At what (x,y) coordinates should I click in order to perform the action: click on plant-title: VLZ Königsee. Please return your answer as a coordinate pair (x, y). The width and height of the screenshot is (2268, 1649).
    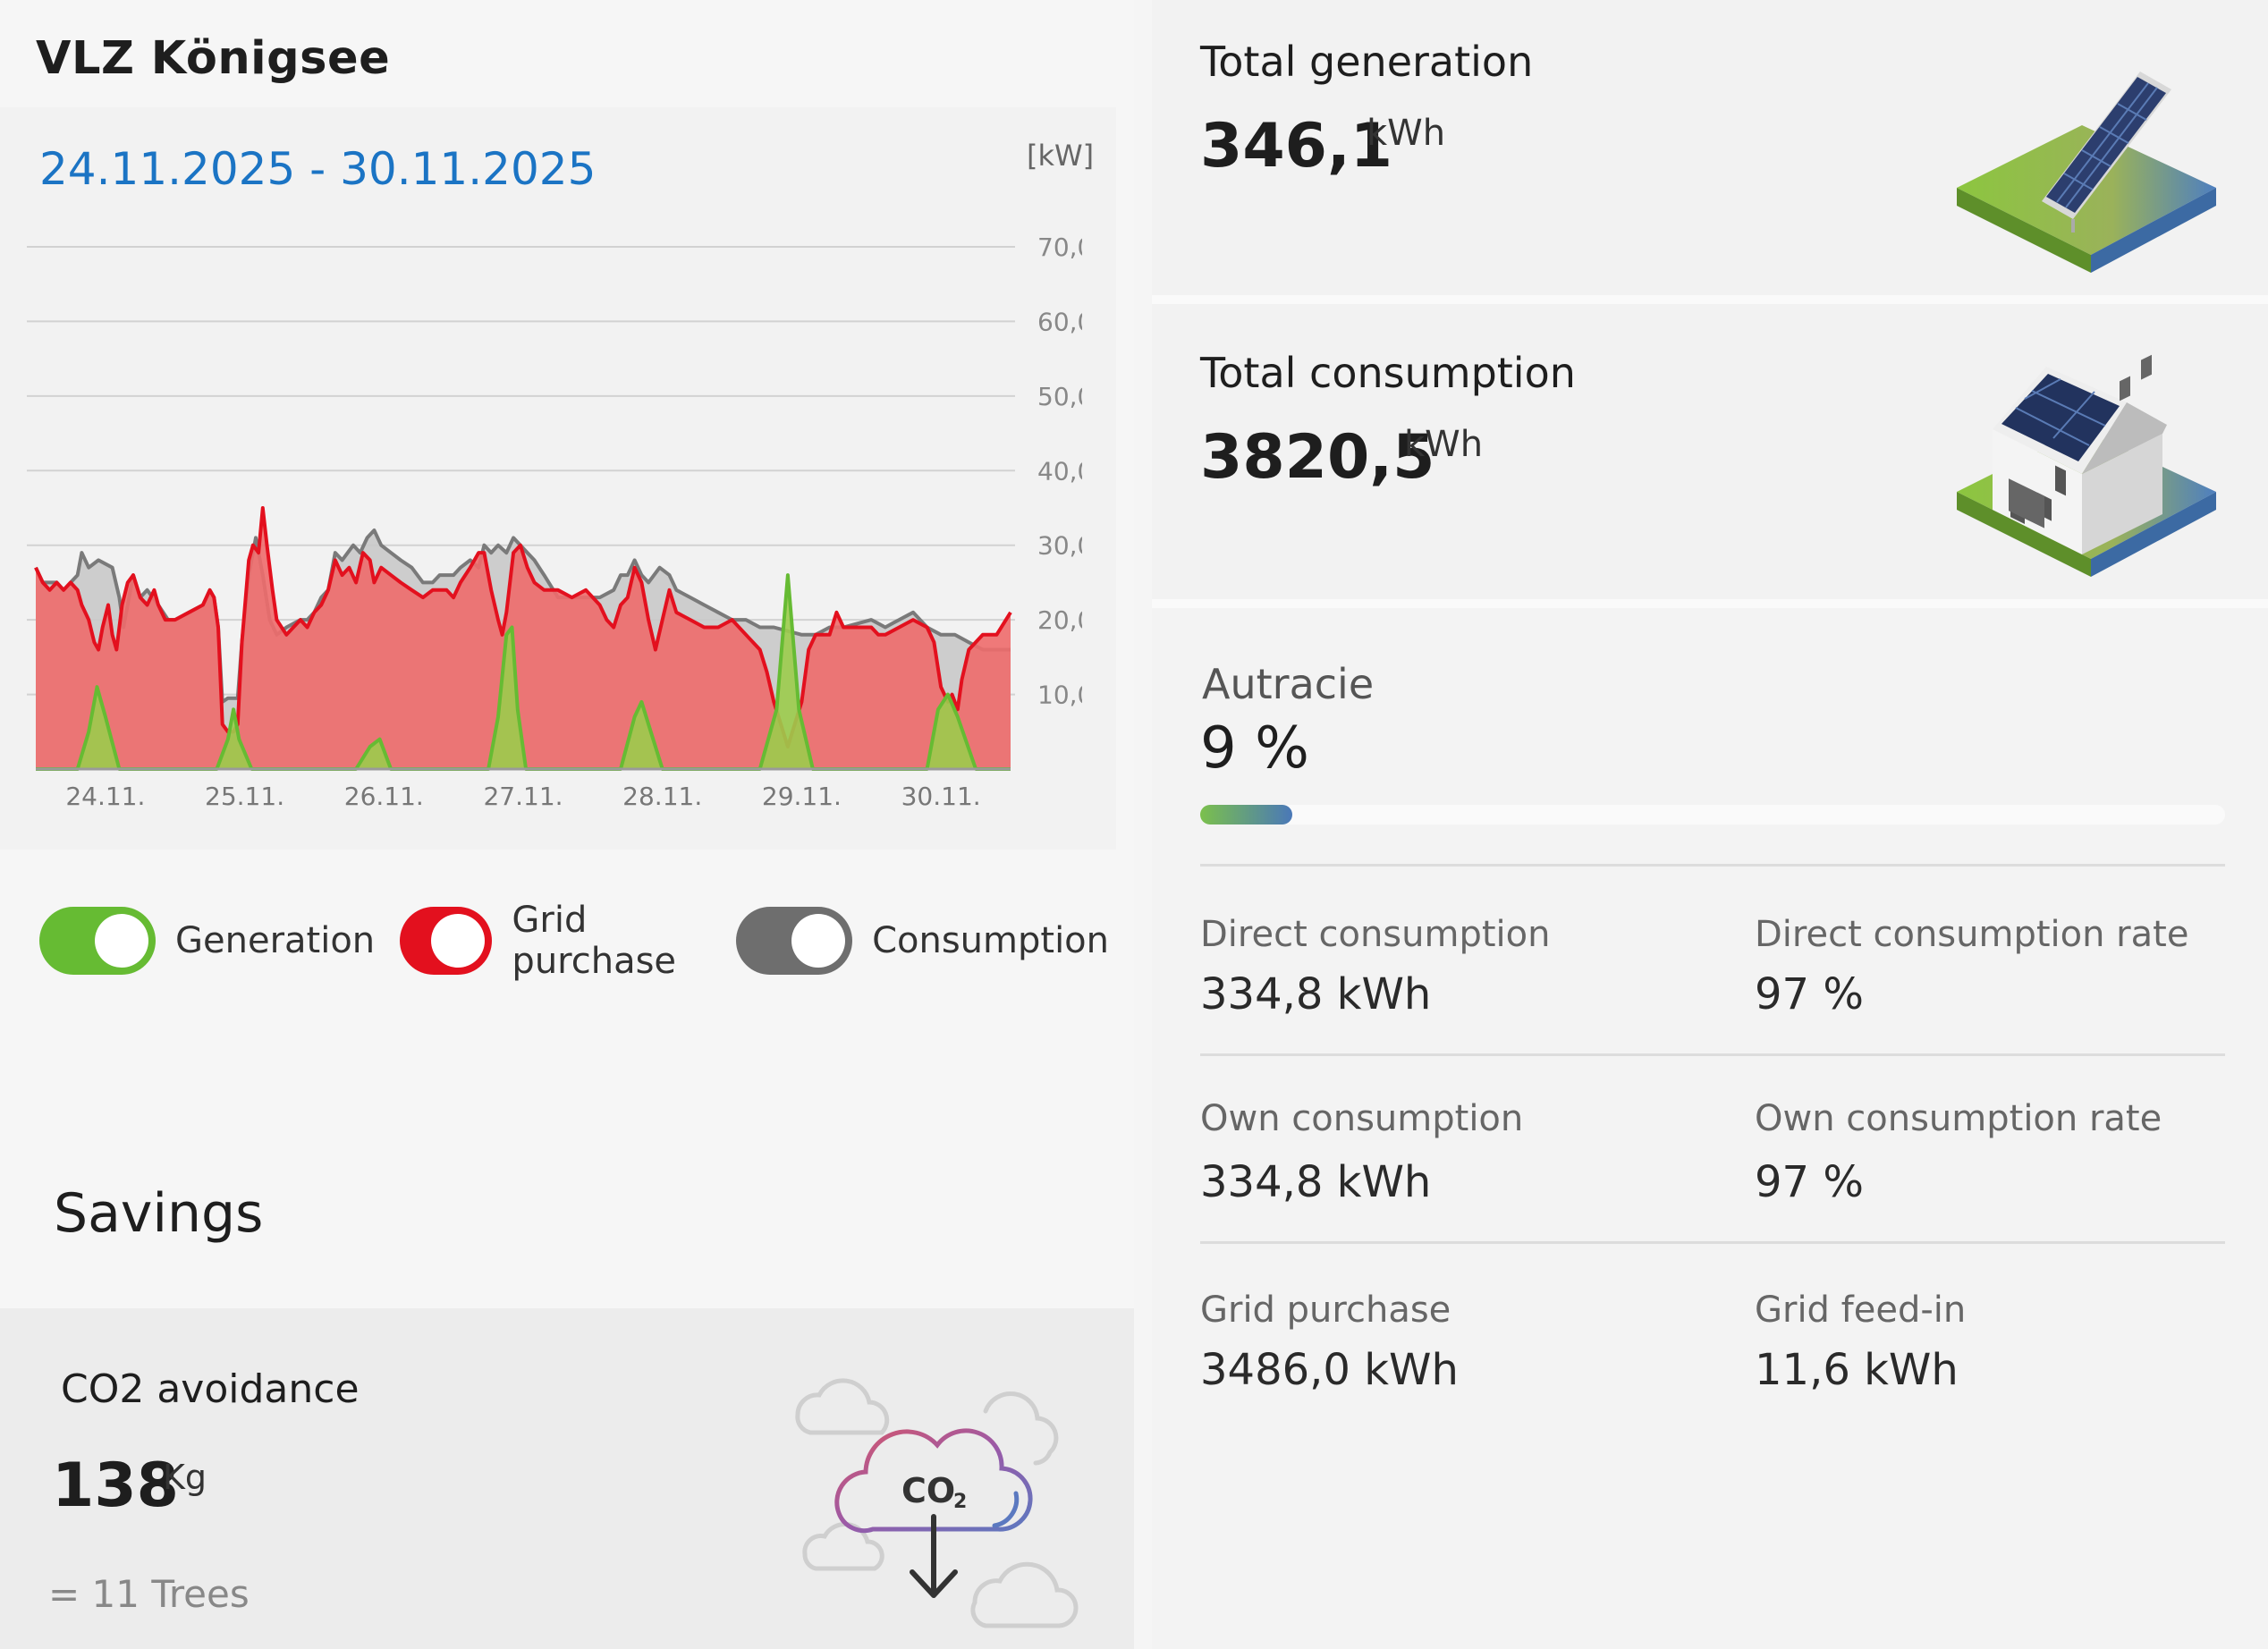
    Looking at the image, I should click on (213, 58).